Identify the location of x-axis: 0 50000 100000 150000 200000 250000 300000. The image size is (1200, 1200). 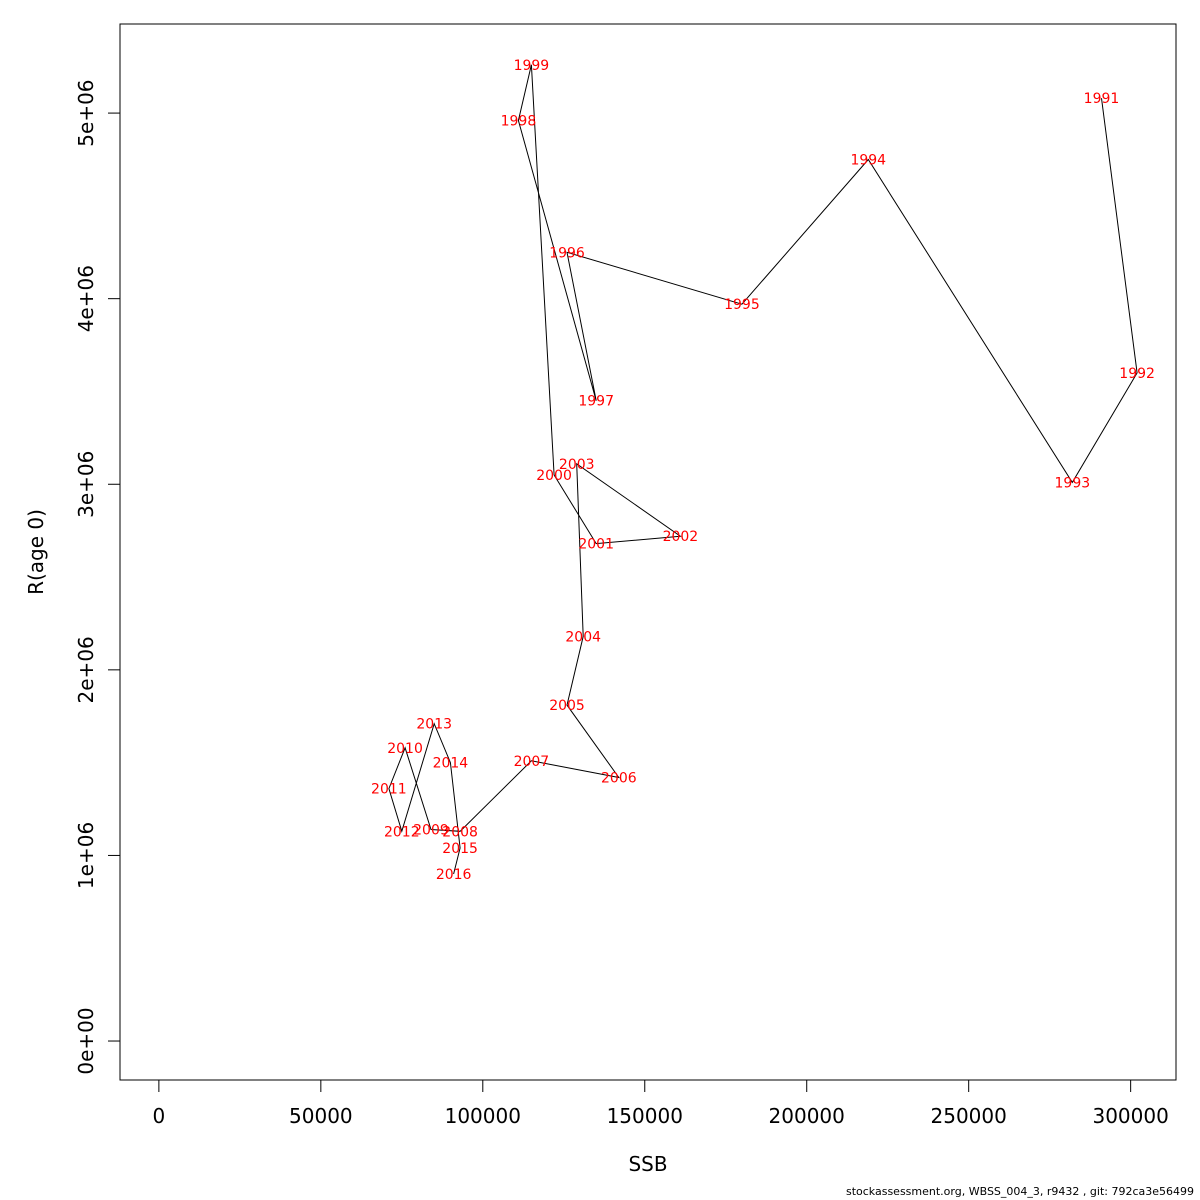
(661, 1103).